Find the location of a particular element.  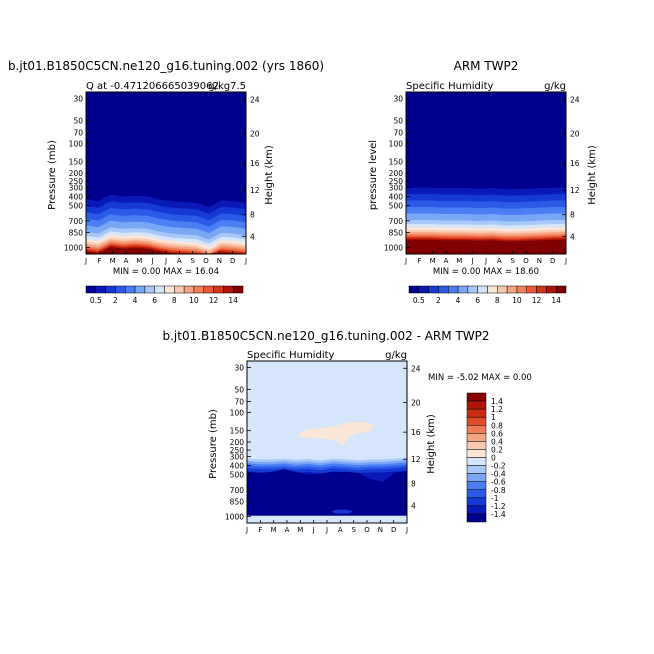

colorbar-label: 10 is located at coordinates (517, 300).